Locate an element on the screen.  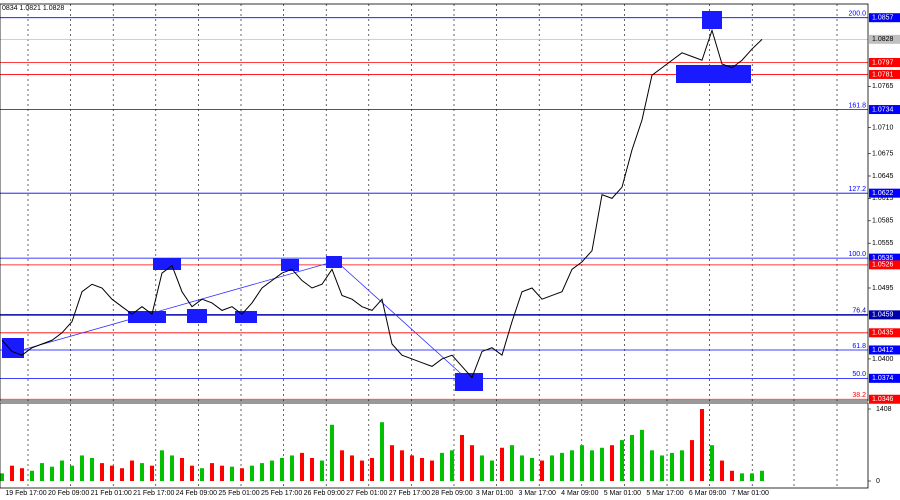
x-tick-label: 21 Feb 17:00 is located at coordinates (153, 493).